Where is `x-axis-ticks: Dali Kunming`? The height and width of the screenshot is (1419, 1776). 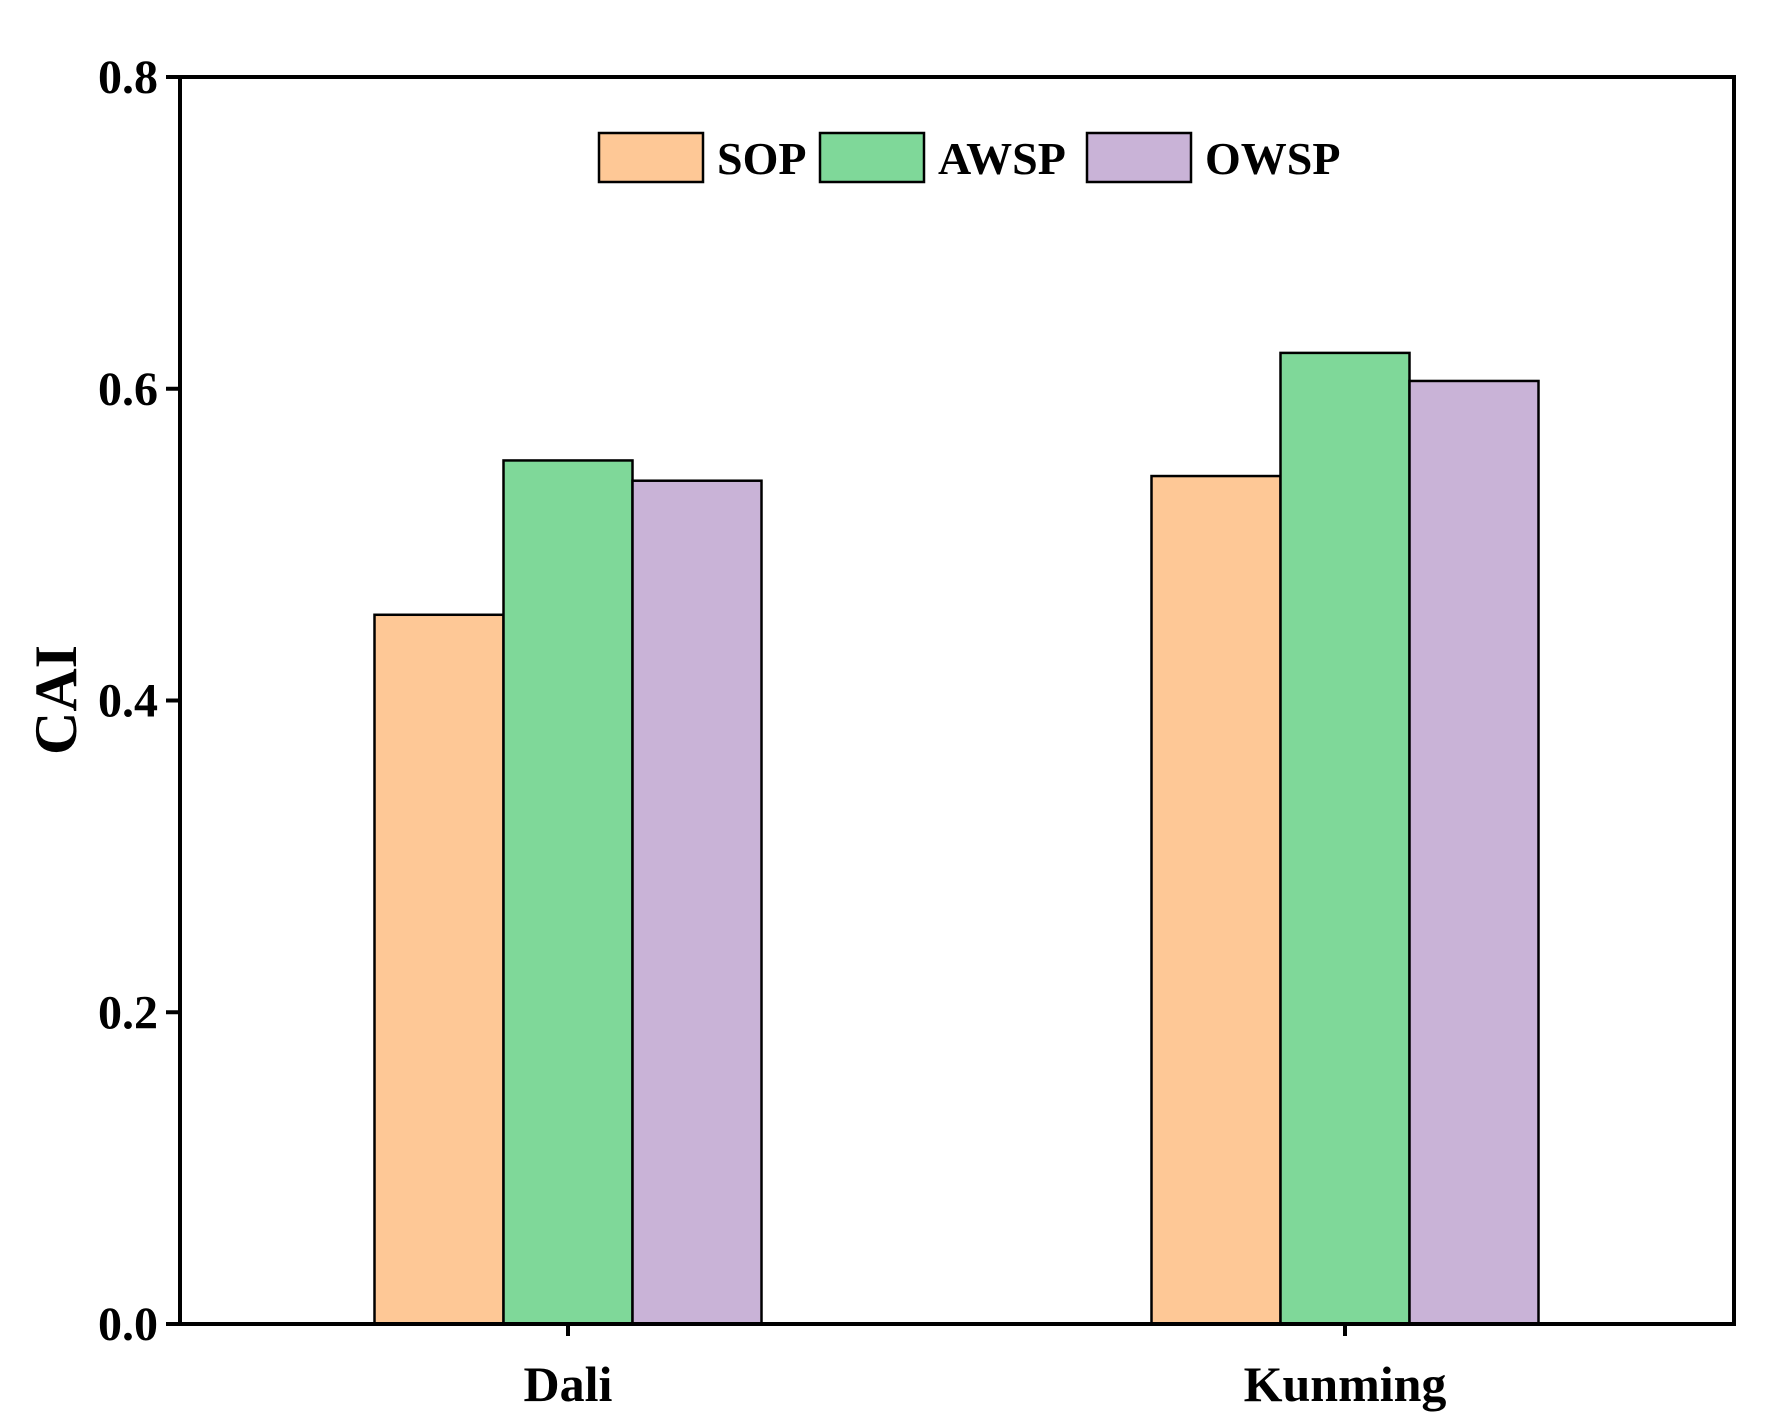
x-axis-ticks: Dali Kunming is located at coordinates (985, 1368).